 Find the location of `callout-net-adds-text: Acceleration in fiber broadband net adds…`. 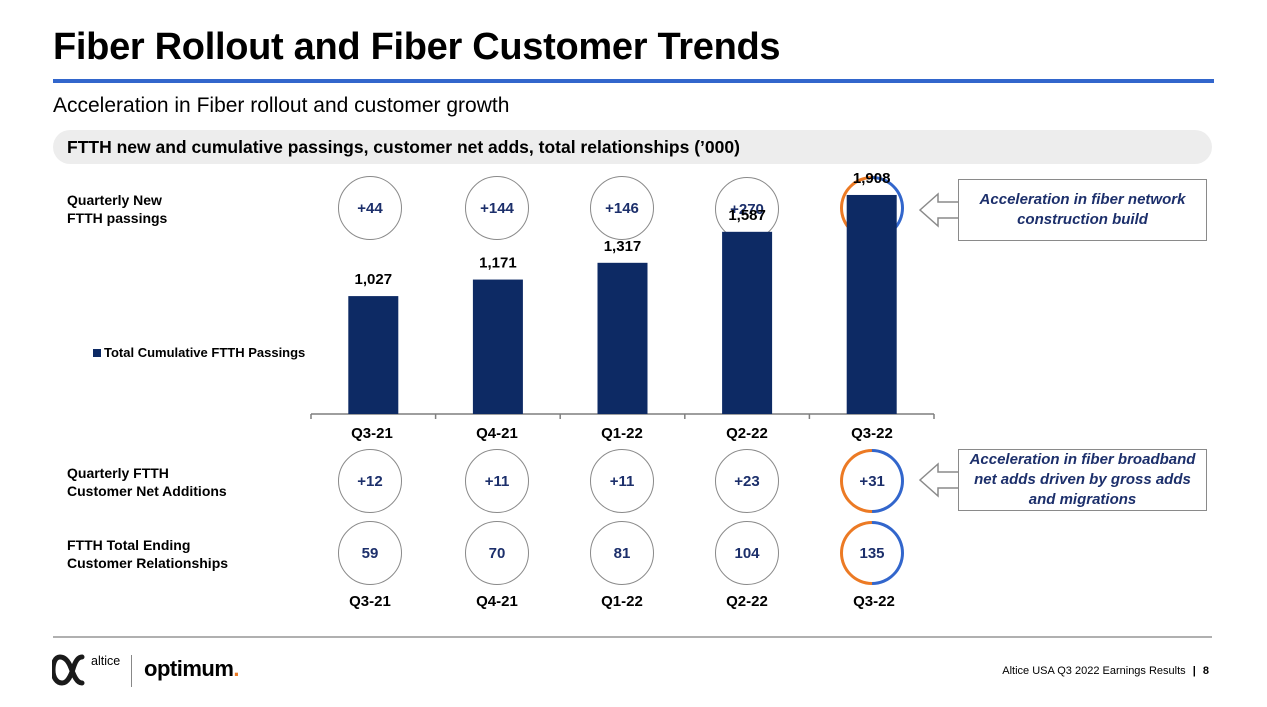

callout-net-adds-text: Acceleration in fiber broadband net adds… is located at coordinates (1082, 480).